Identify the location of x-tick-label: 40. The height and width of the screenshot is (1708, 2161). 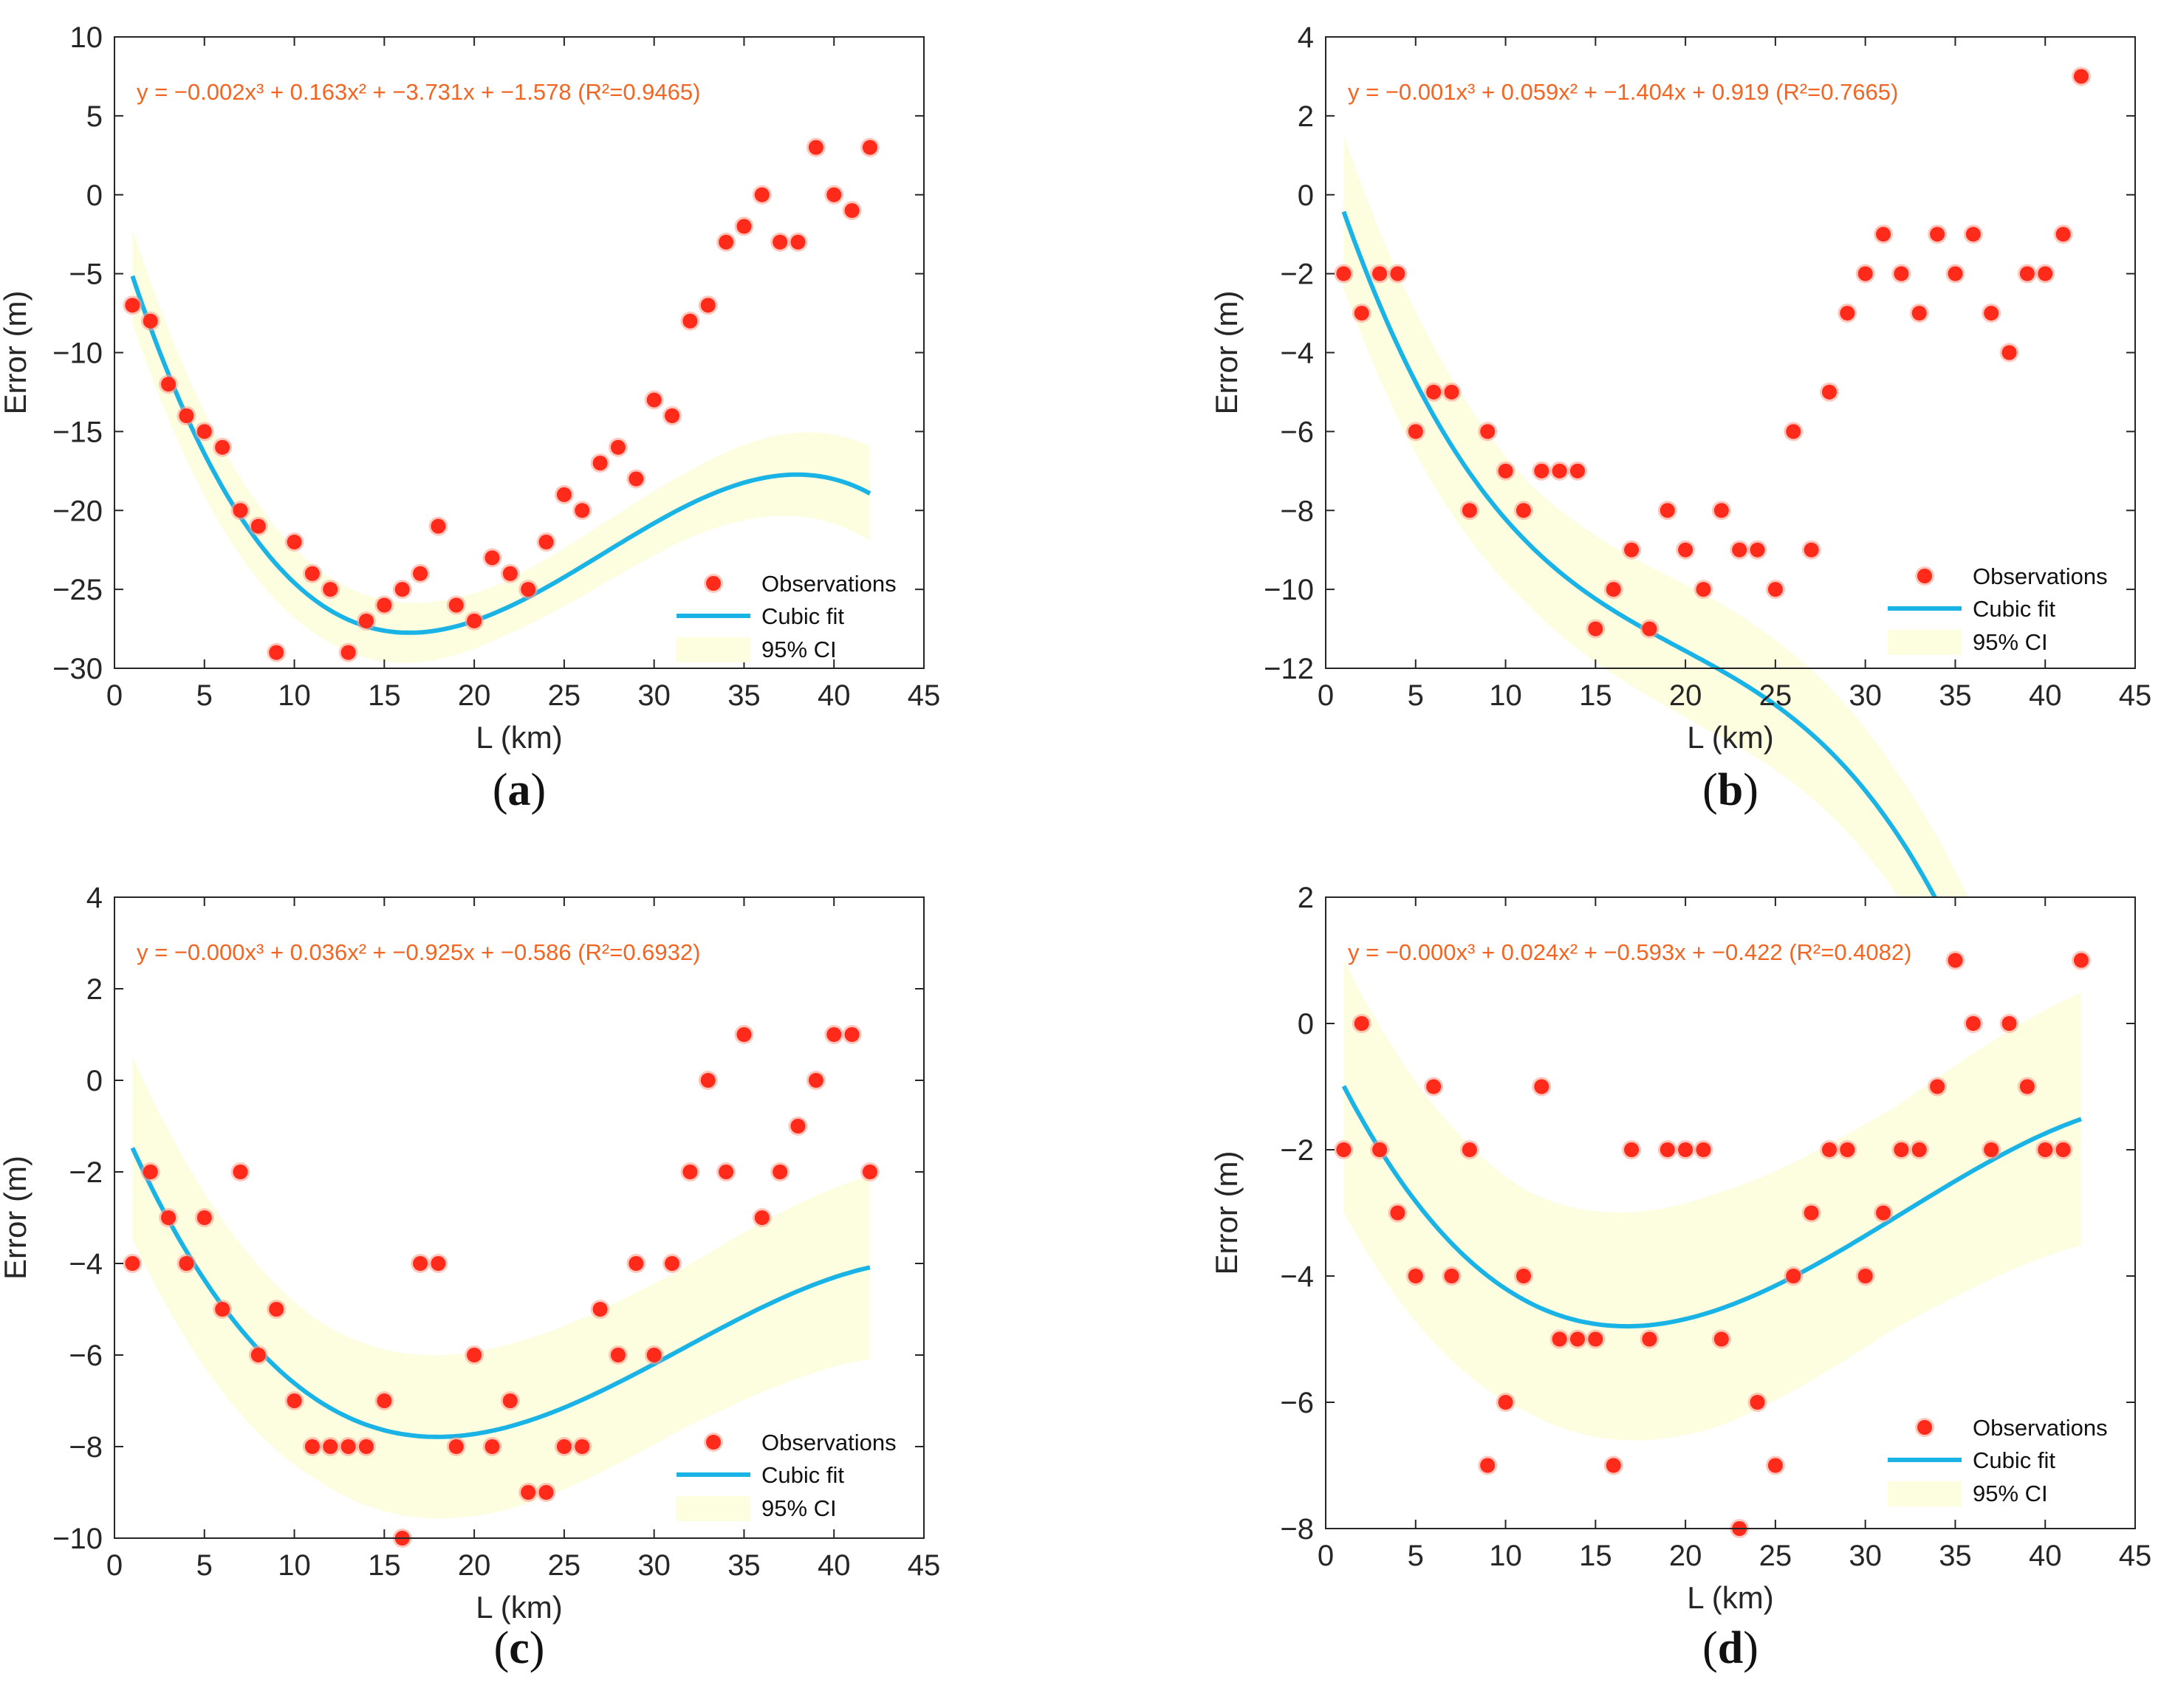
(834, 695).